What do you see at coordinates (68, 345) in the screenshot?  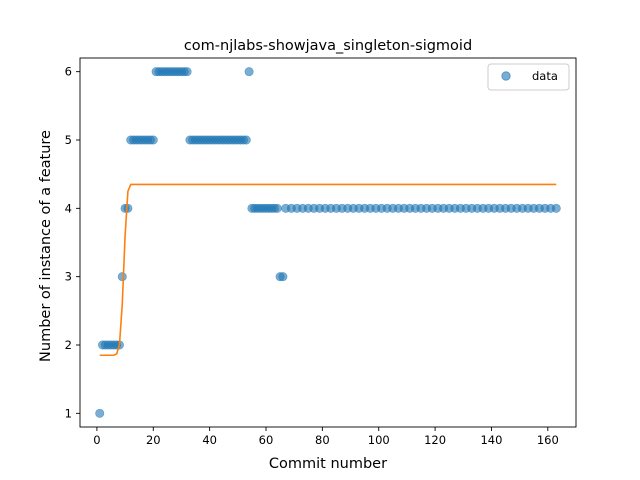 I see `y-tick-label: 2` at bounding box center [68, 345].